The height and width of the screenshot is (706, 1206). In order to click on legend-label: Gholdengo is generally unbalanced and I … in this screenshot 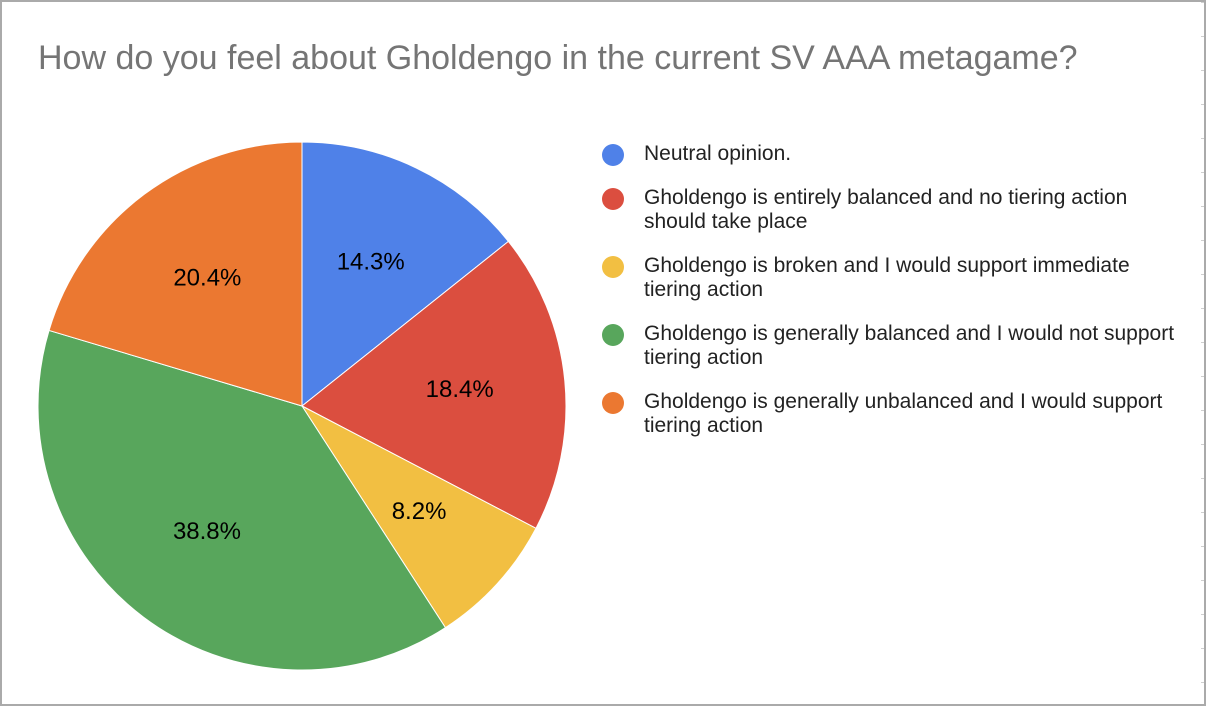, I will do `click(903, 413)`.